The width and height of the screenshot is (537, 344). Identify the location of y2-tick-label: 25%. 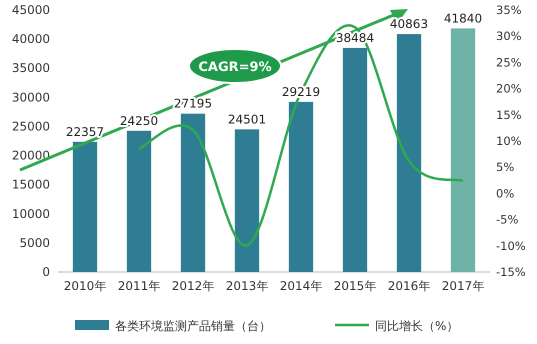
(509, 62).